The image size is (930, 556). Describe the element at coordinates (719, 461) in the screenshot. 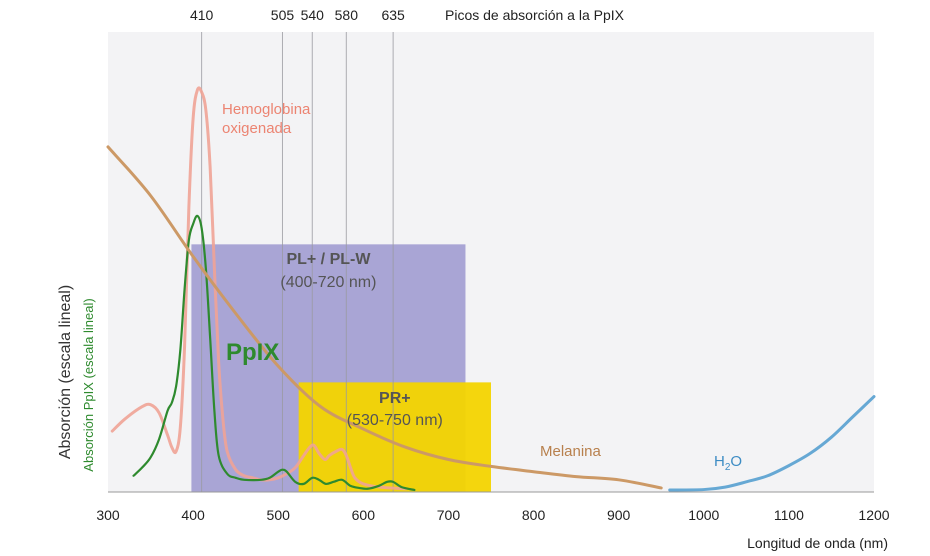

I see `water-label-h: H` at that location.